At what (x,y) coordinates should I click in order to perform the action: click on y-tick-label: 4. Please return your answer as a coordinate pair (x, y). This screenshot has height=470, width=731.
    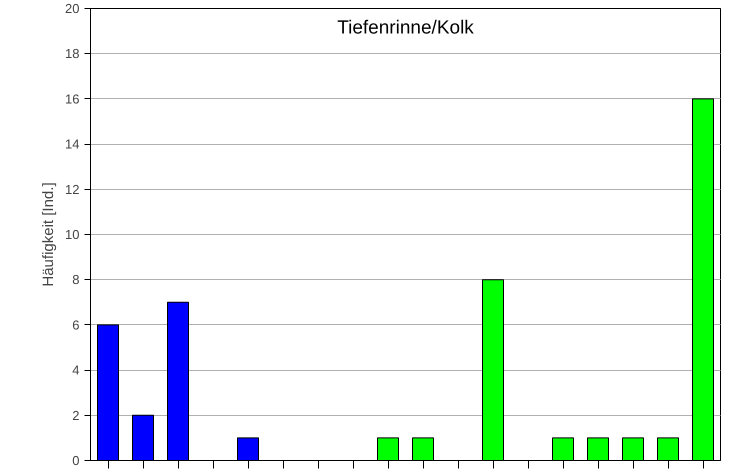
    Looking at the image, I should click on (76, 370).